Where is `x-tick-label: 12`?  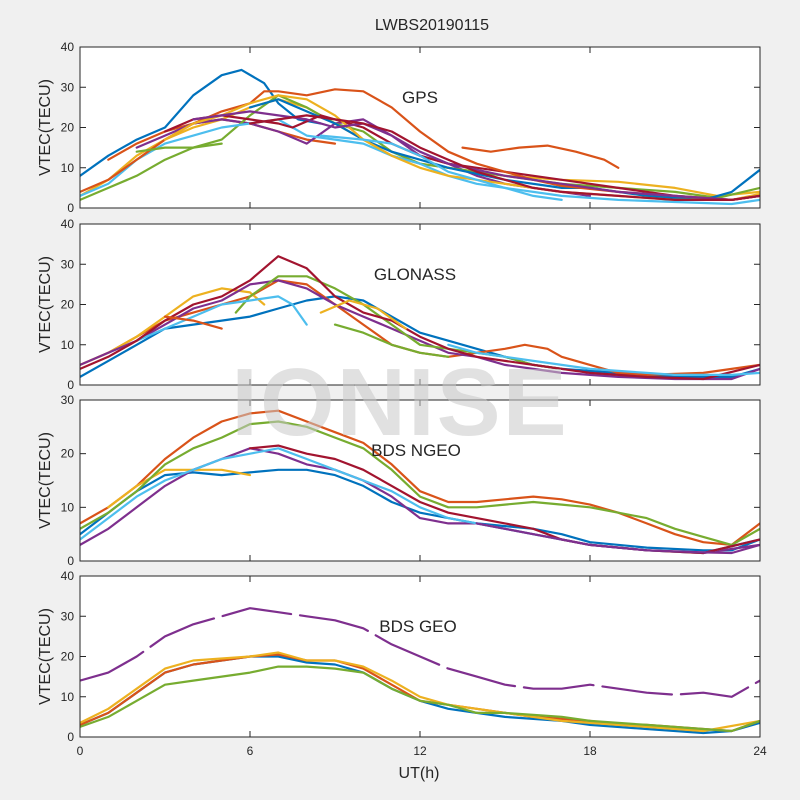
x-tick-label: 12 is located at coordinates (420, 751).